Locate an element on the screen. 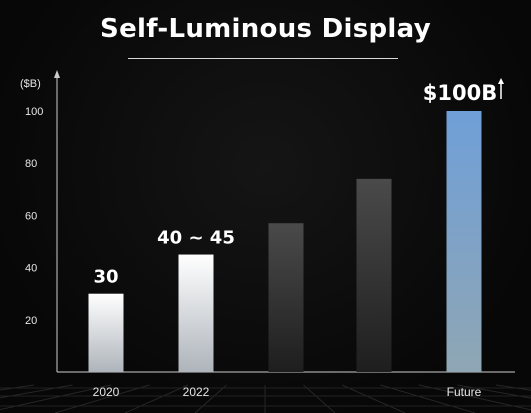  y-axis-unit-label: ($B) is located at coordinates (30, 84).